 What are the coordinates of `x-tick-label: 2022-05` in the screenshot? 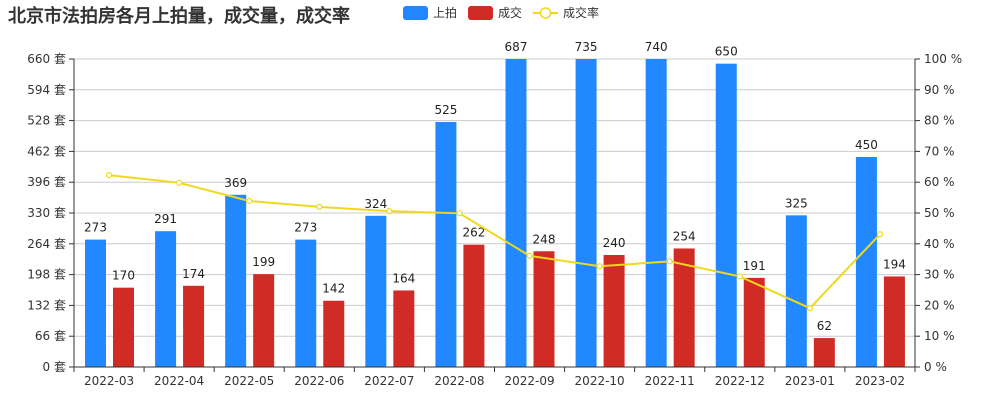 It's located at (249, 381).